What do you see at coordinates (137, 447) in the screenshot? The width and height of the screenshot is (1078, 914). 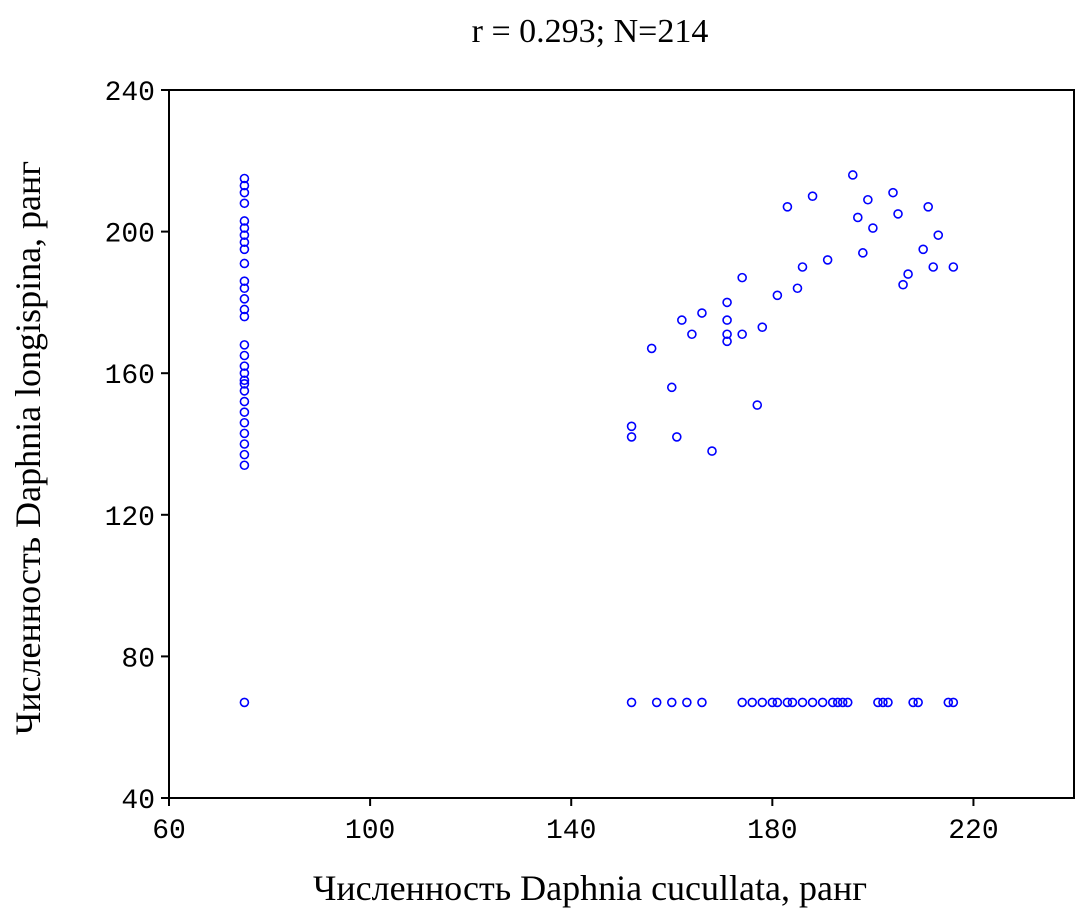 I see `y-axis: 40 80 120 160 200 240` at bounding box center [137, 447].